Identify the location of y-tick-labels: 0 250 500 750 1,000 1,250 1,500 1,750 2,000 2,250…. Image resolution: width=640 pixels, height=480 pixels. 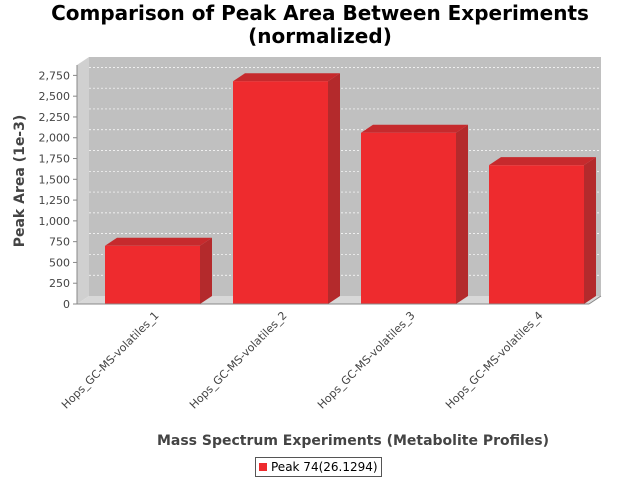
(55, 190).